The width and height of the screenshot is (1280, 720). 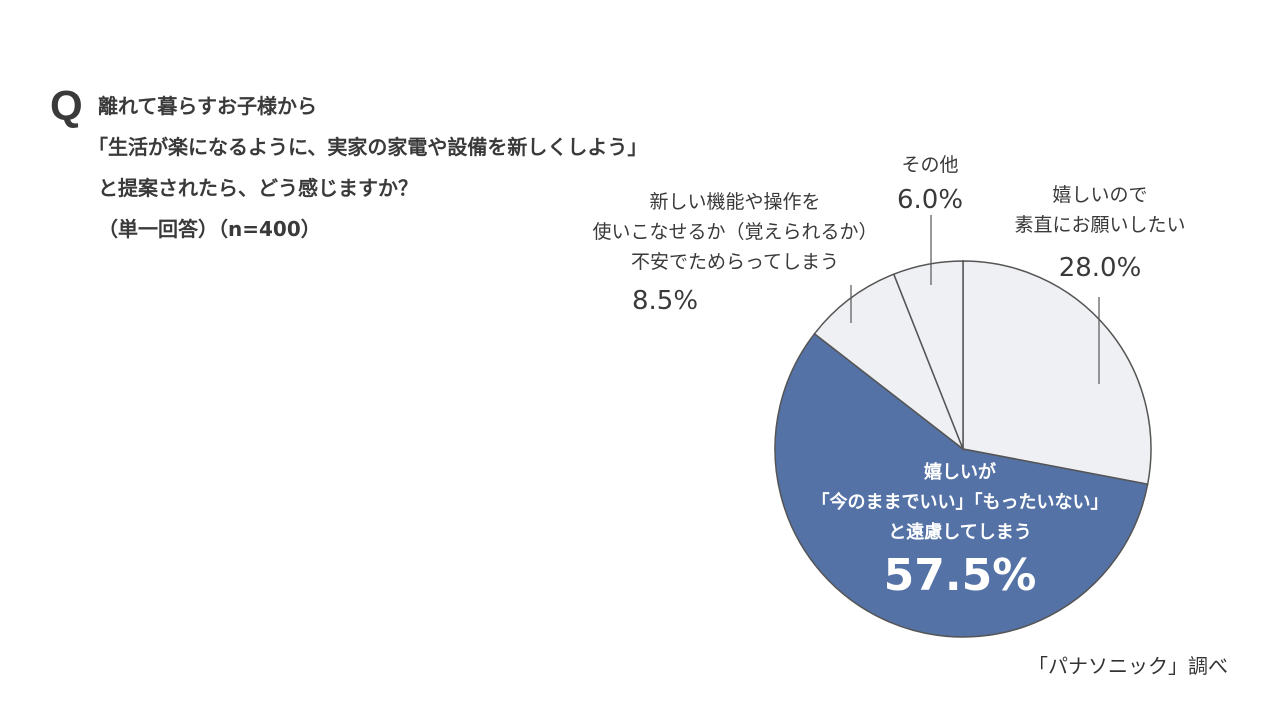 What do you see at coordinates (258, 188) in the screenshot?
I see `question-line: と提案されたら、どう感じますか？` at bounding box center [258, 188].